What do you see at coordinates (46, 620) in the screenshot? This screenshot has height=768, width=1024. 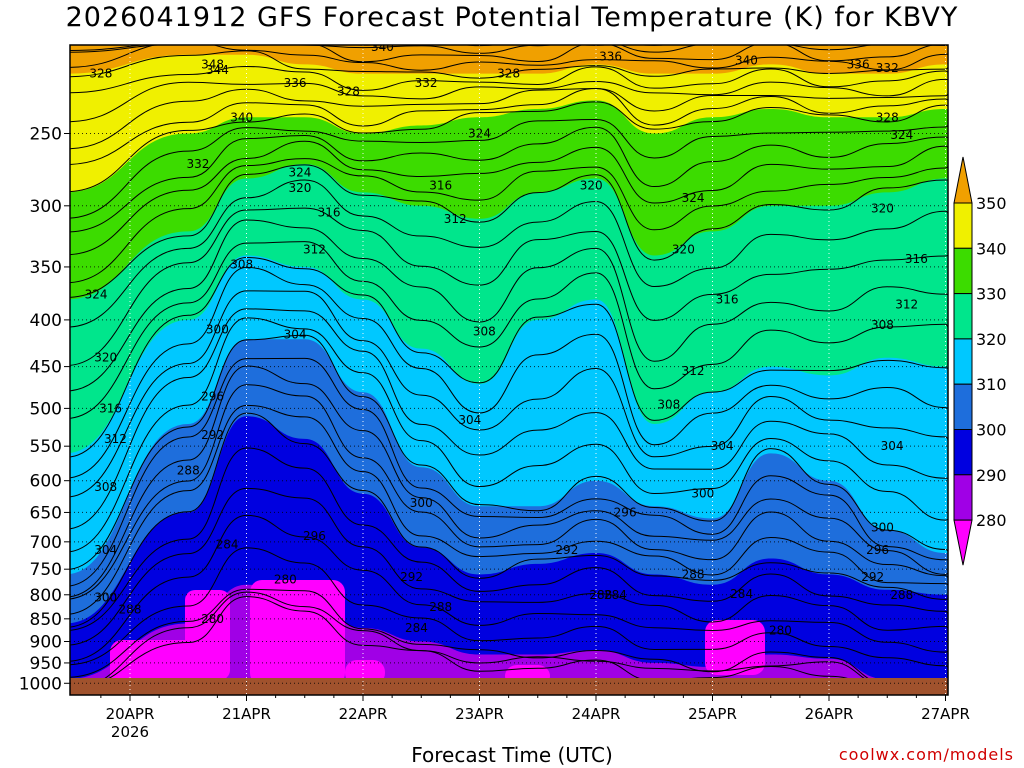 I see `y-tick-label: 850` at bounding box center [46, 620].